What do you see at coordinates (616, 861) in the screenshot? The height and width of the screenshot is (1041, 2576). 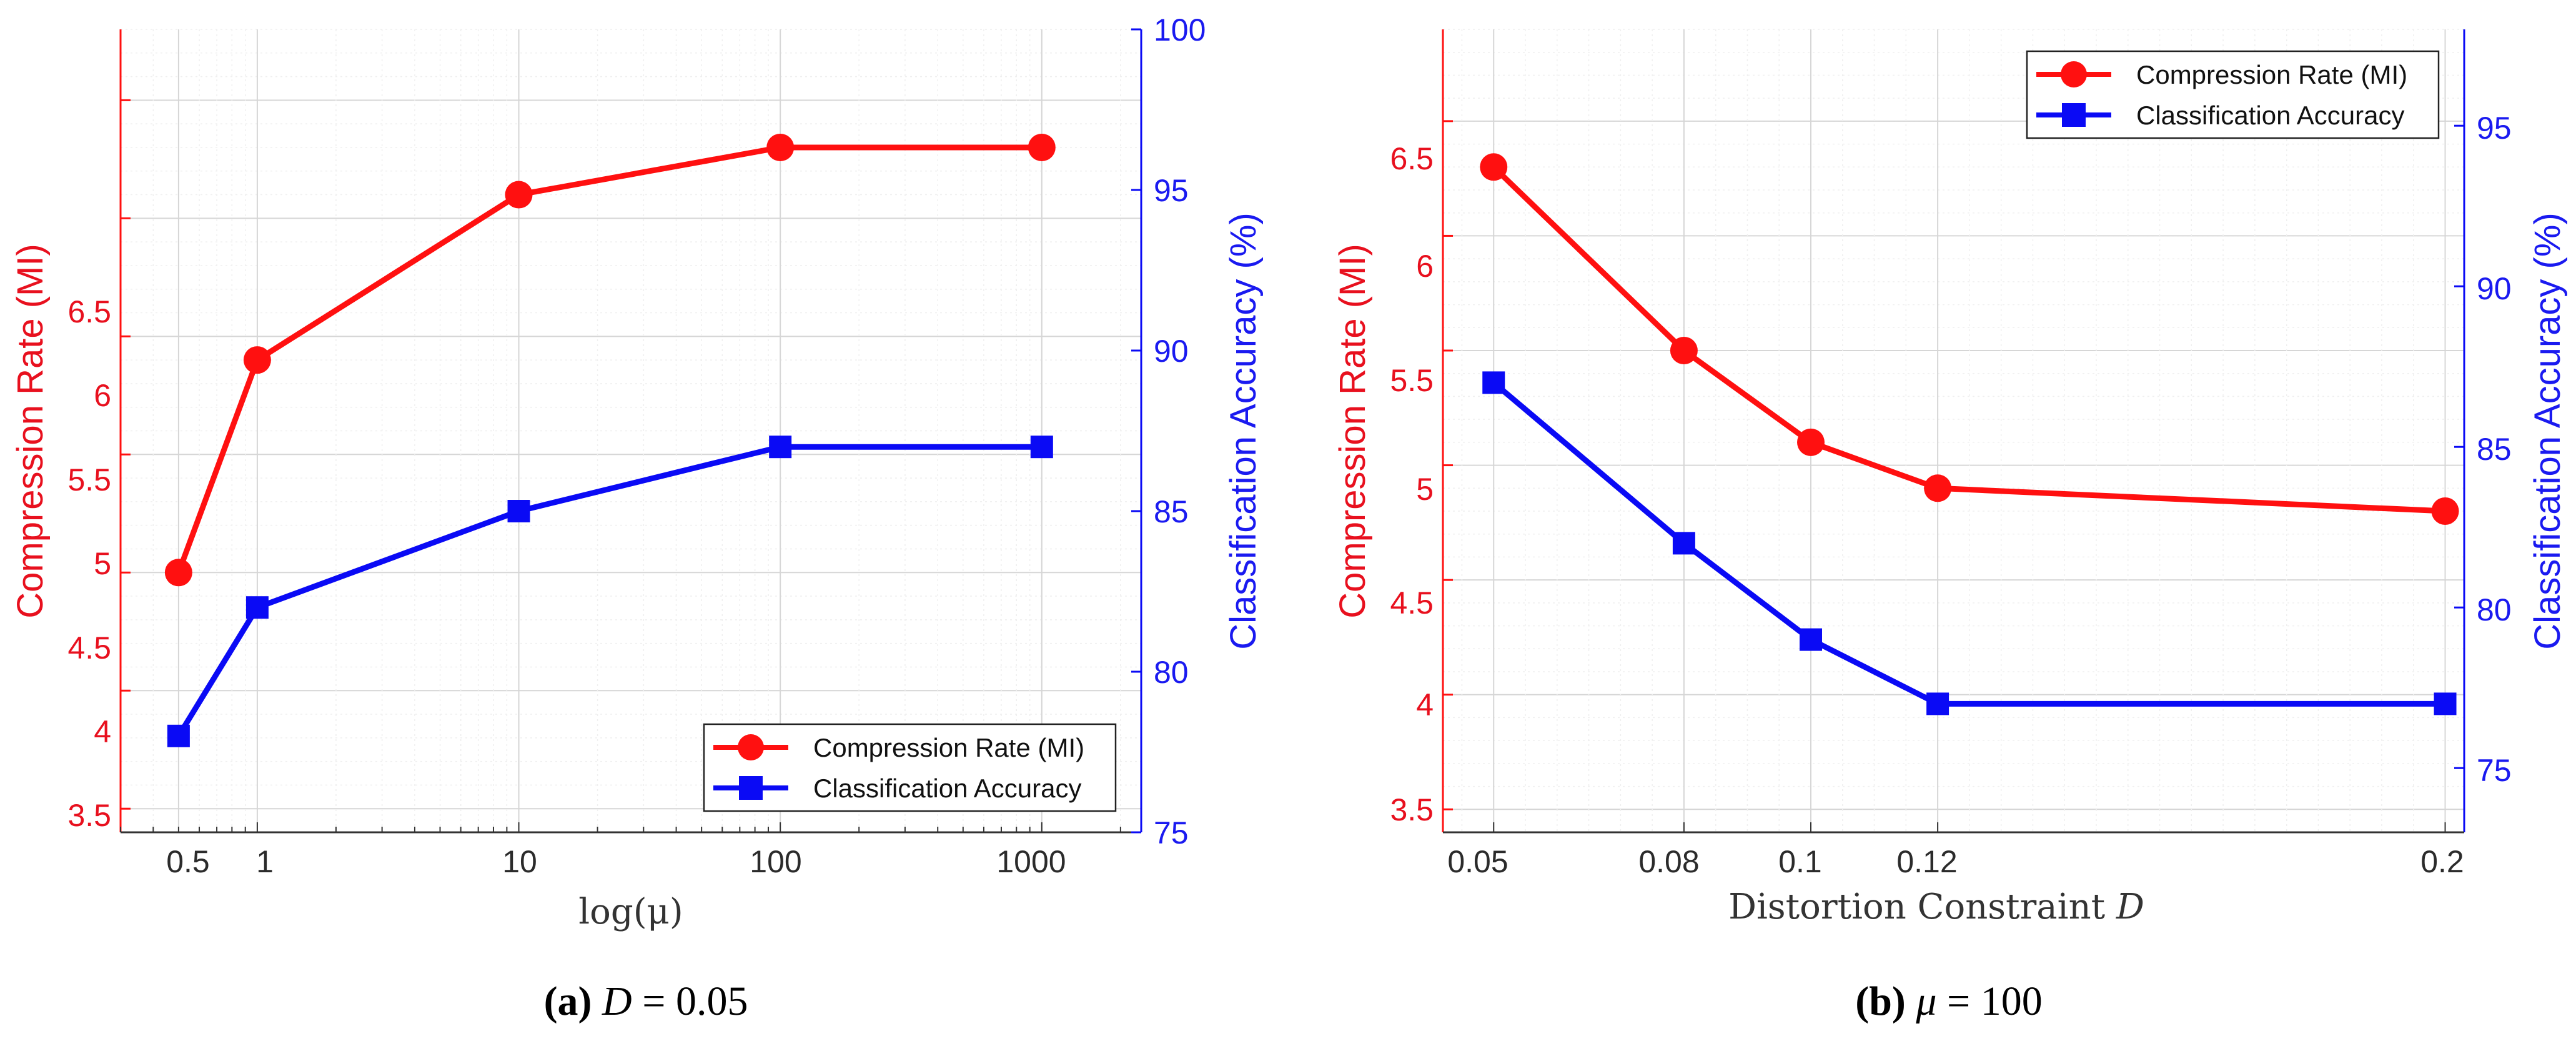 I see `chart-a-xtick-labels: 0.5 1 10 100 1000` at bounding box center [616, 861].